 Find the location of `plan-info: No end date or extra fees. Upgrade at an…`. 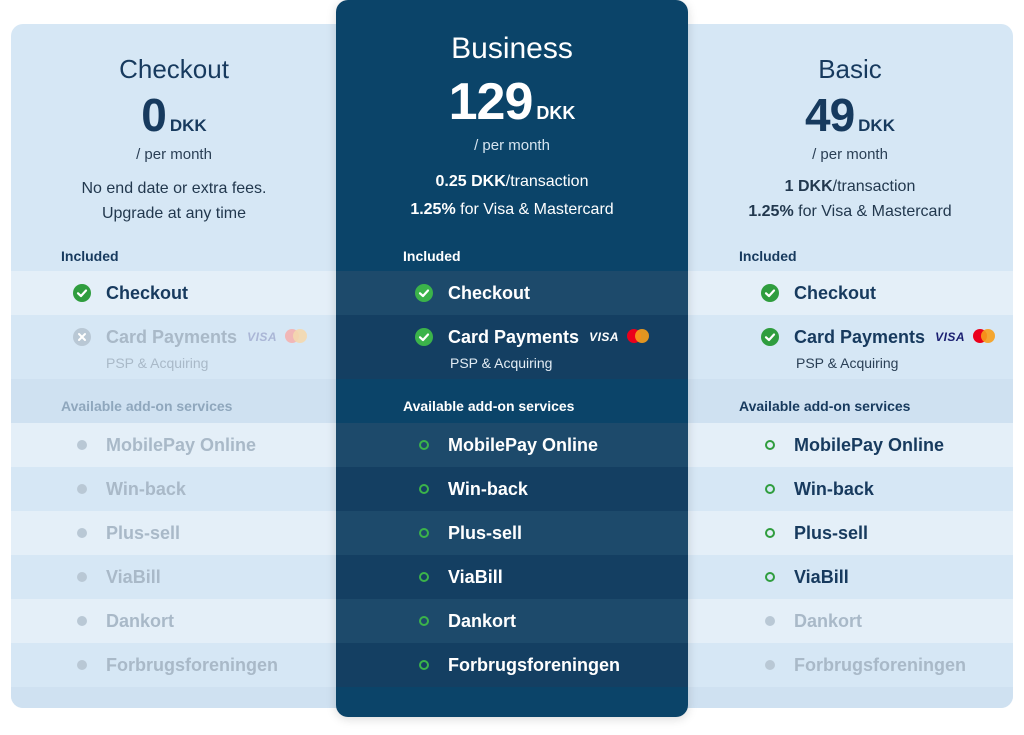

plan-info: No end date or extra fees. Upgrade at an… is located at coordinates (174, 201).